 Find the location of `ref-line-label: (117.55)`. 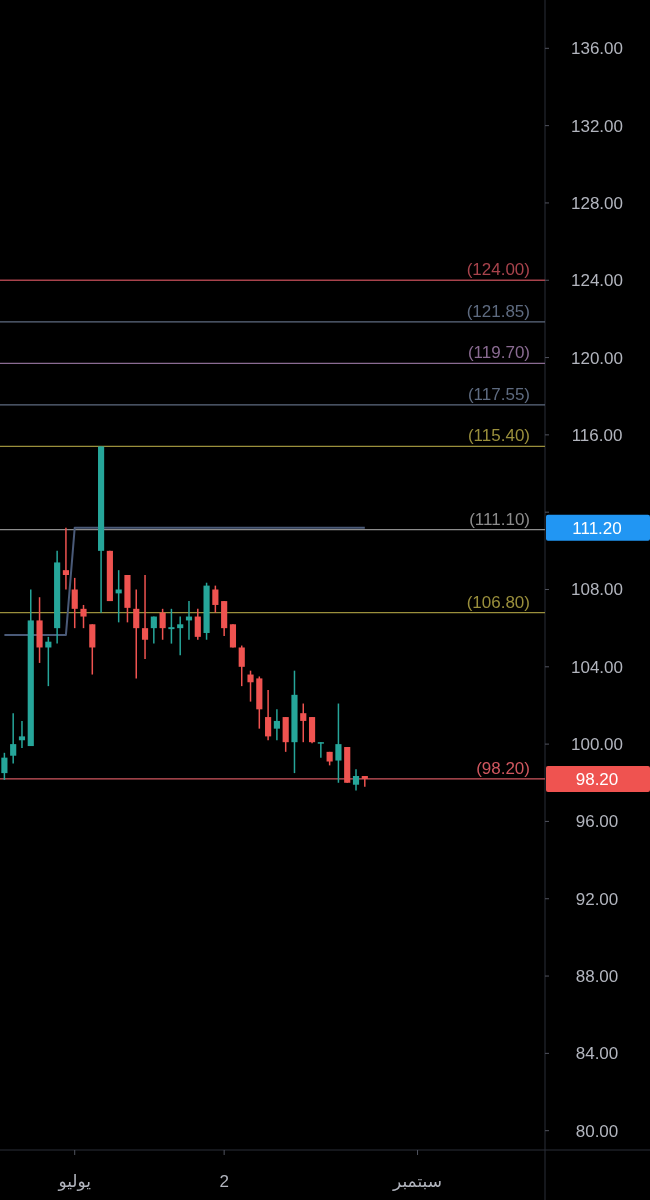

ref-line-label: (117.55) is located at coordinates (498, 394).